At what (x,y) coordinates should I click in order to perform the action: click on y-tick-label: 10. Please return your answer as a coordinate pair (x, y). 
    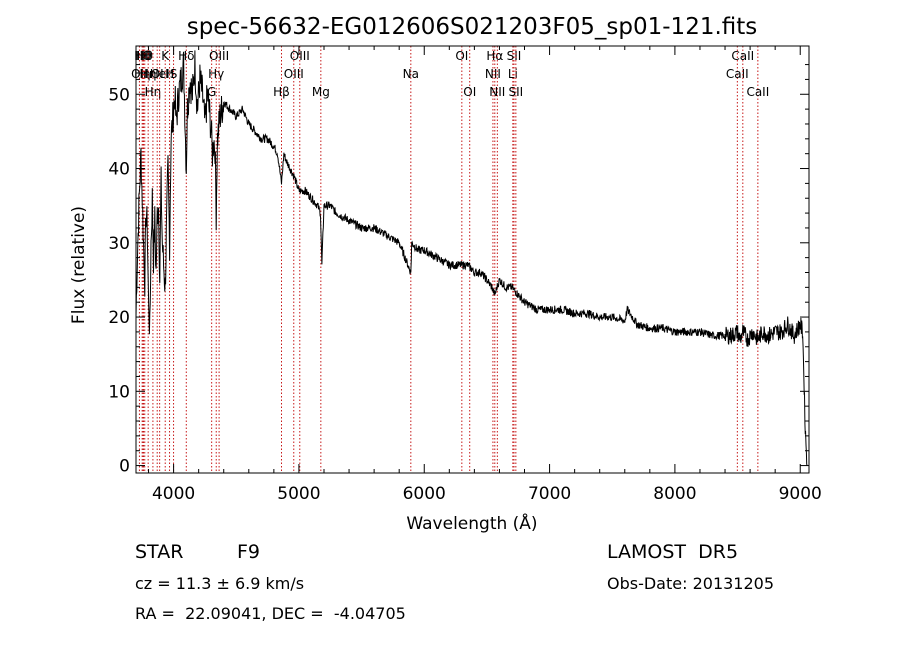
    Looking at the image, I should click on (119, 392).